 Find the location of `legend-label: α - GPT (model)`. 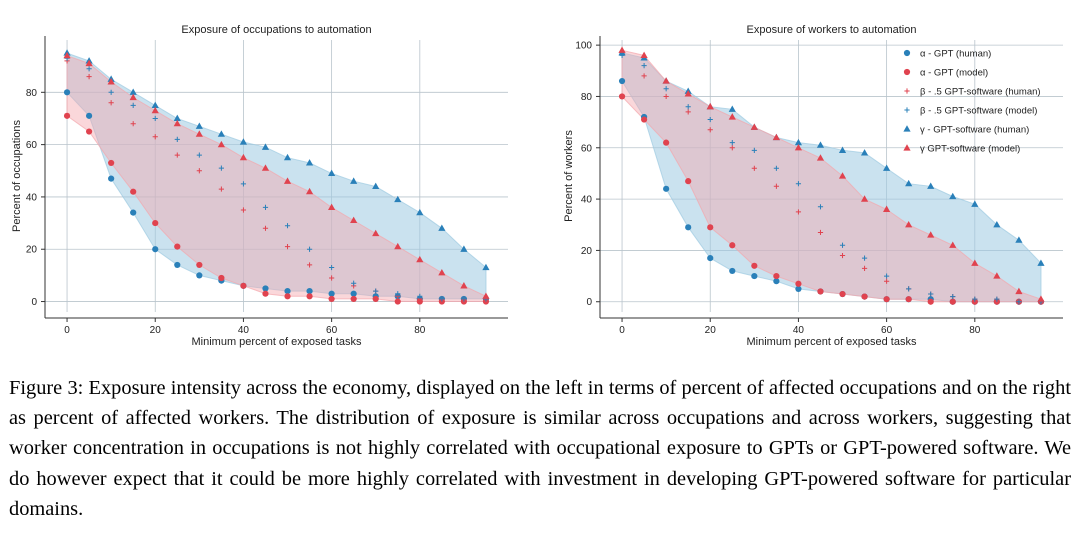

legend-label: α - GPT (model) is located at coordinates (954, 73).